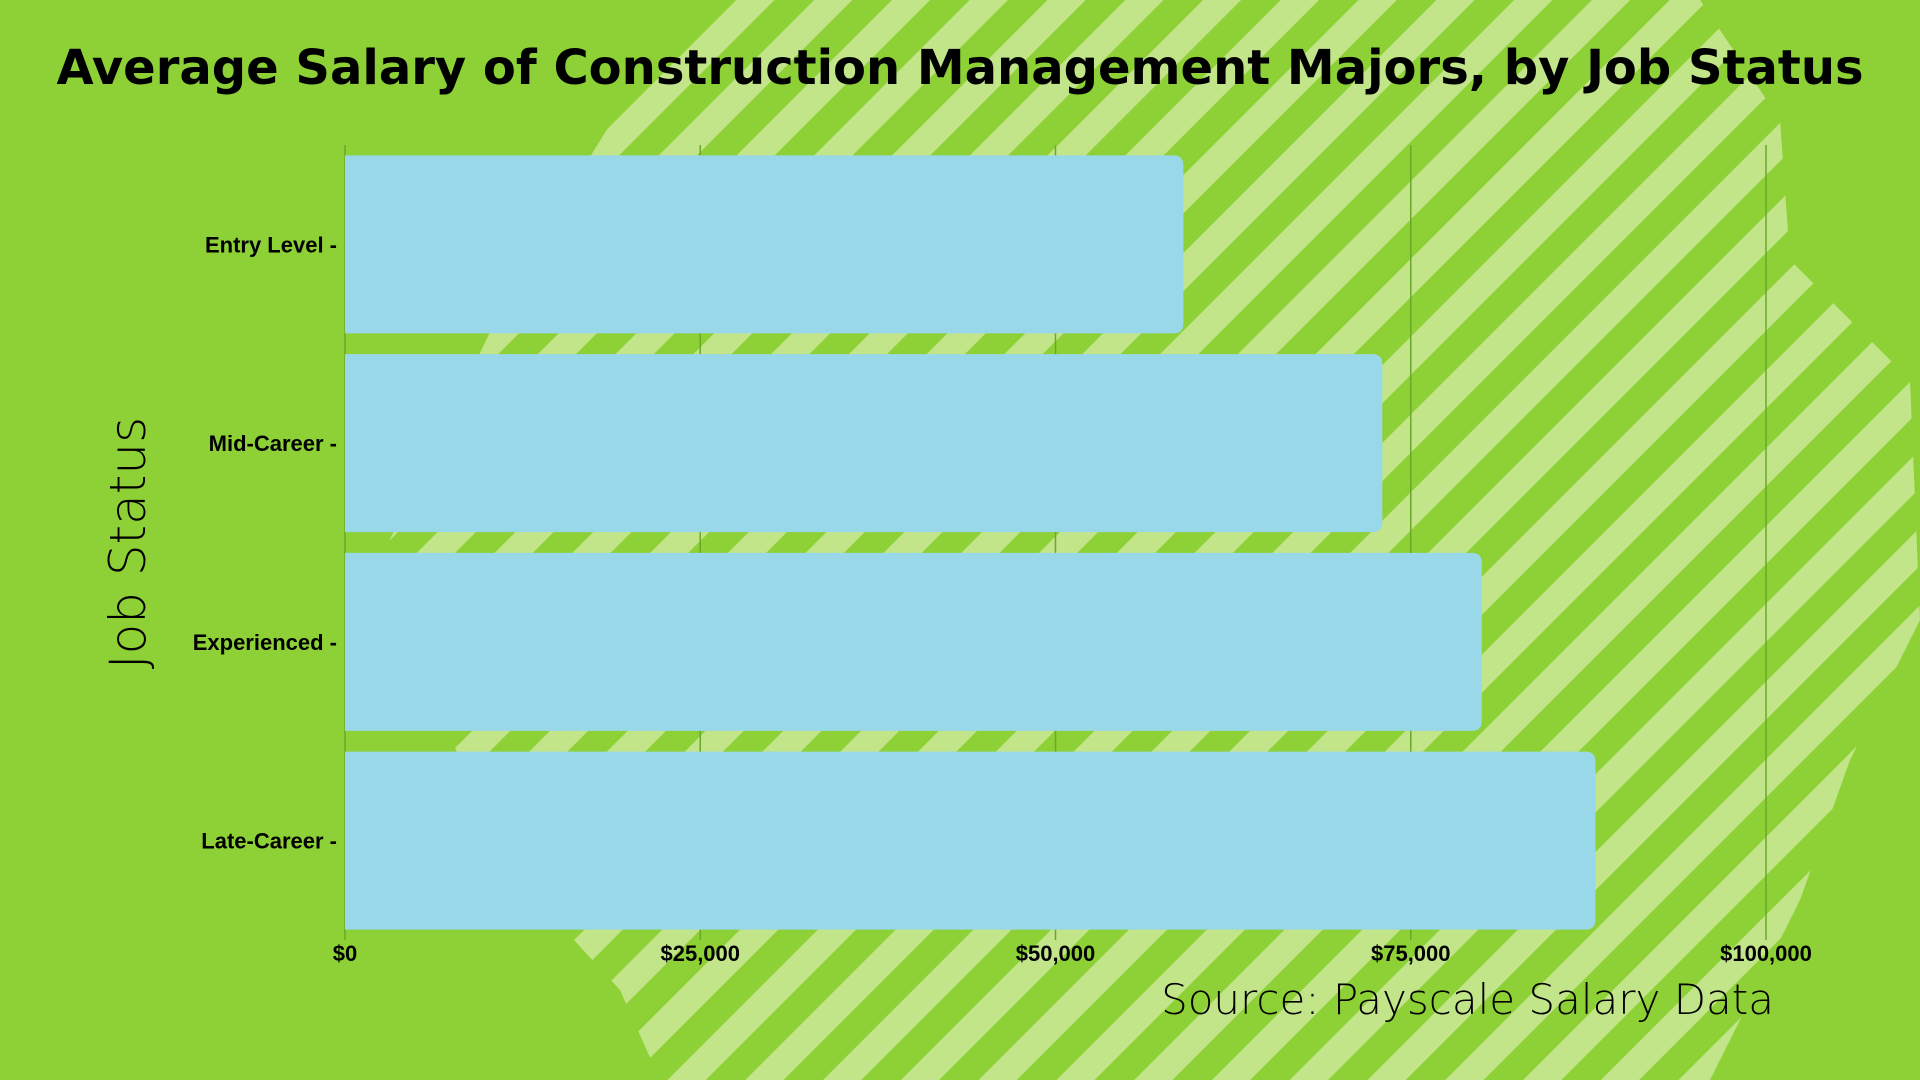 This screenshot has height=1080, width=1920. I want to click on x-tick-labels: $0 $25,000 $50,000 $75,000 $100,000, so click(1072, 953).